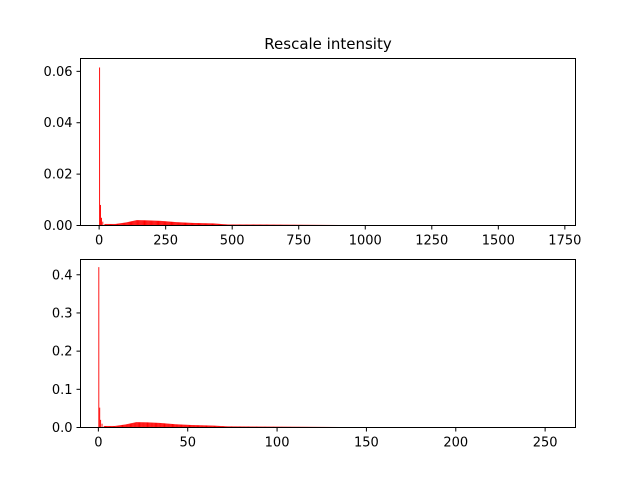 The width and height of the screenshot is (640, 480). Describe the element at coordinates (498, 241) in the screenshot. I see `top-histogram-x-tick-label: 1500` at that location.